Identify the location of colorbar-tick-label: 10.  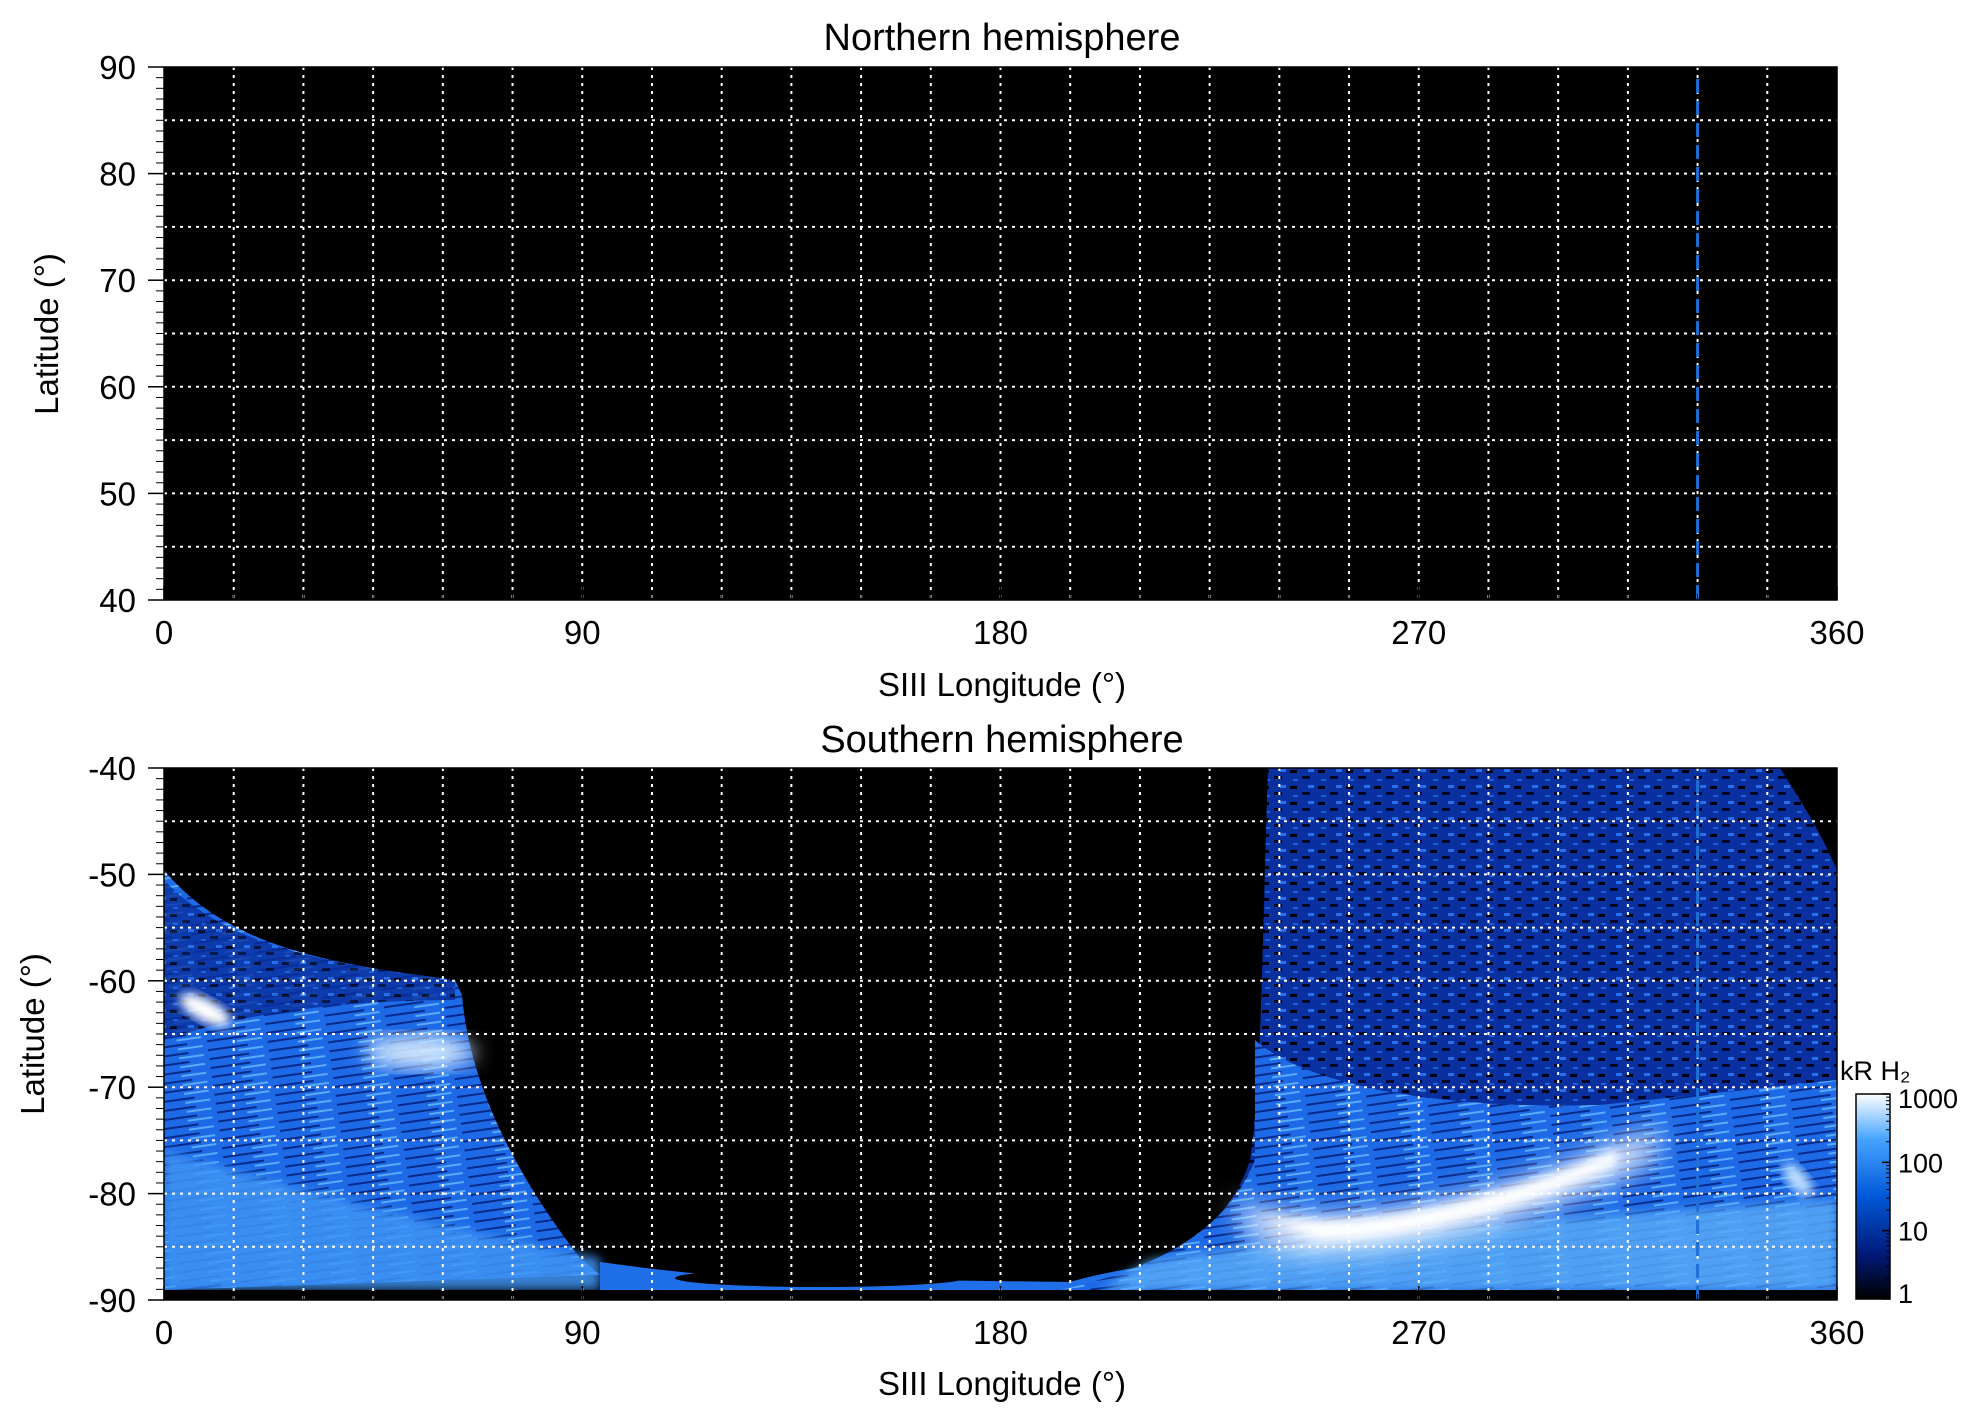
(1913, 1232).